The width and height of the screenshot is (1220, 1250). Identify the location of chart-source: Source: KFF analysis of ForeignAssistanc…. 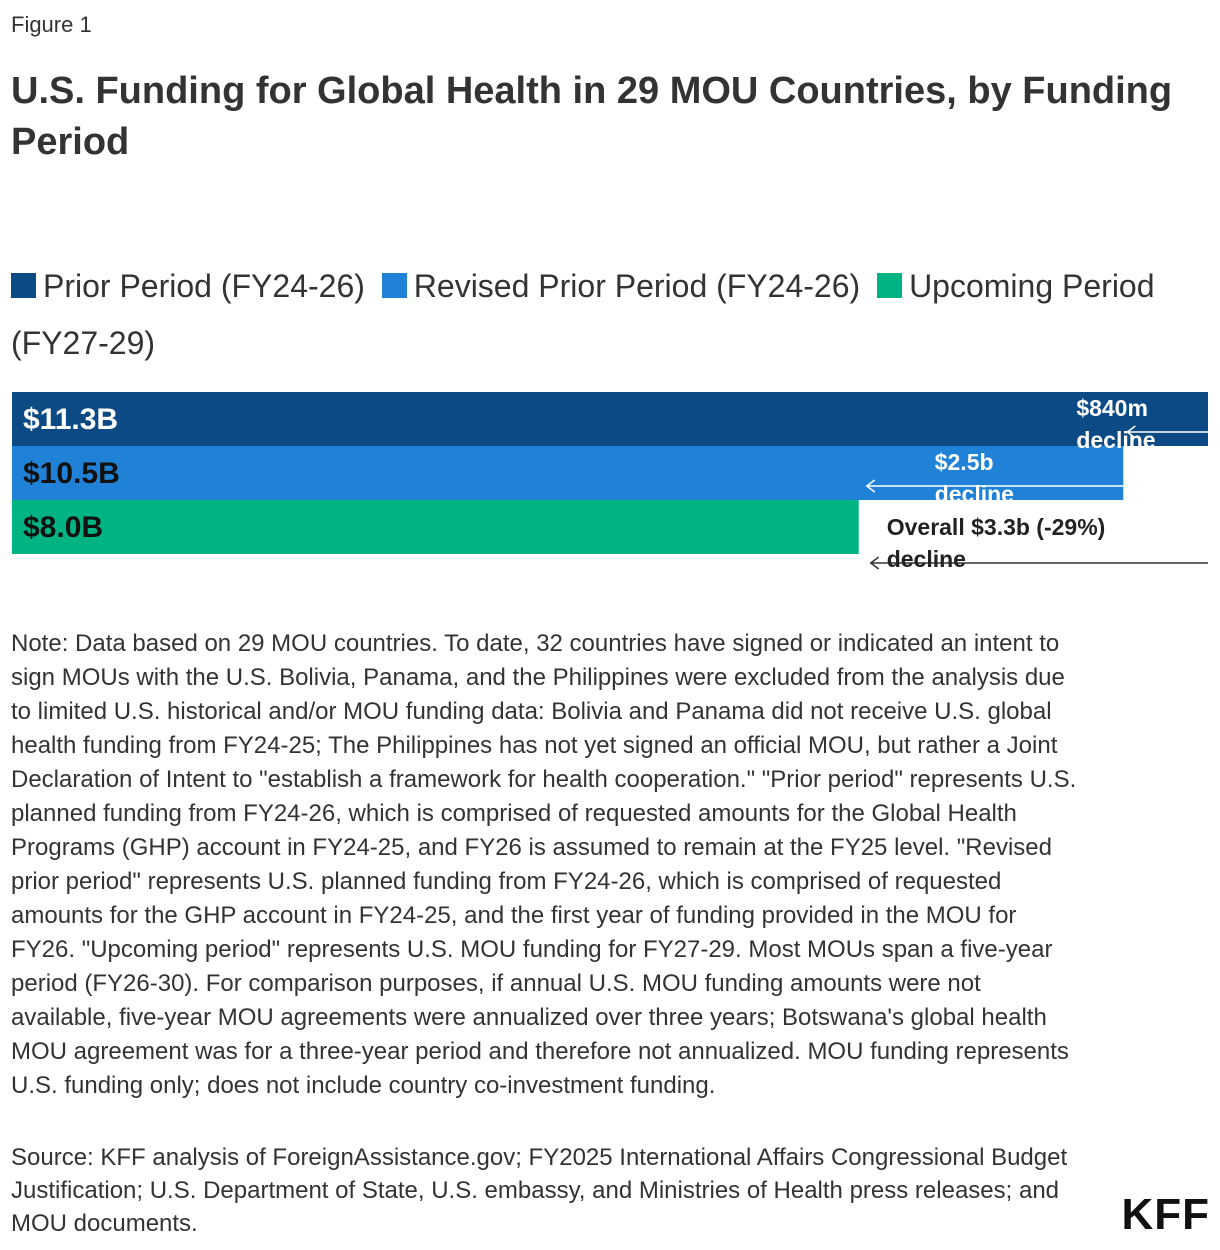
(539, 1190).